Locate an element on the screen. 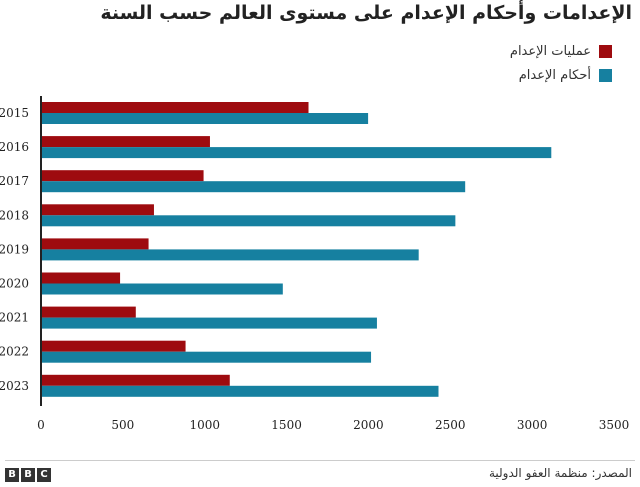  footer-divider is located at coordinates (320, 460).